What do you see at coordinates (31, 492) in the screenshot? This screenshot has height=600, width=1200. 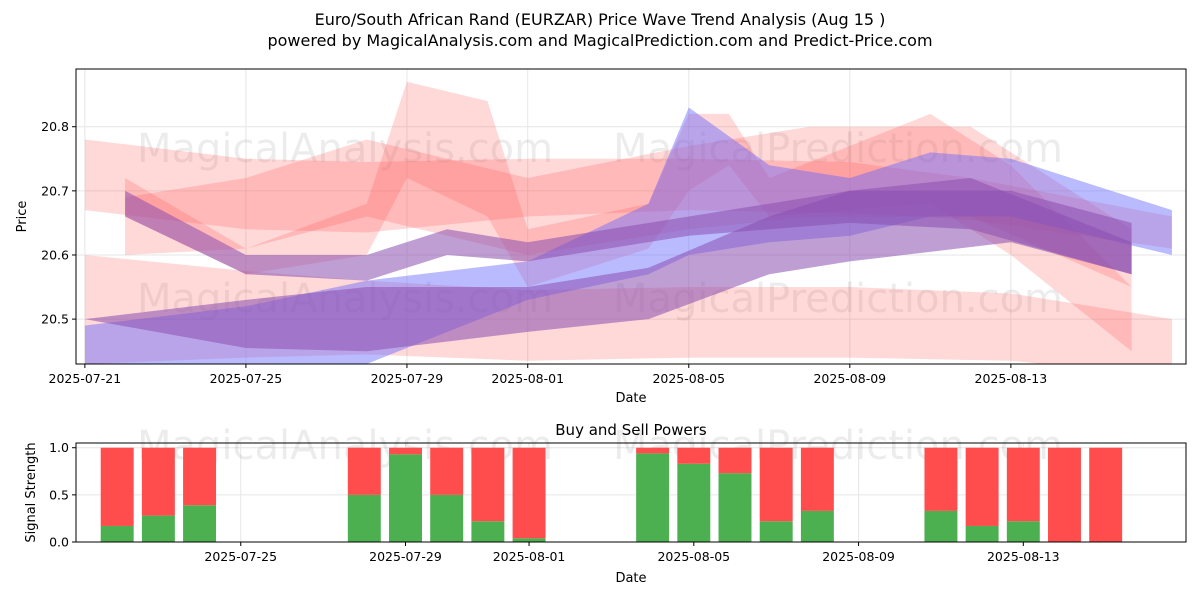 I see `power-y-axis-label: Signal Strength` at bounding box center [31, 492].